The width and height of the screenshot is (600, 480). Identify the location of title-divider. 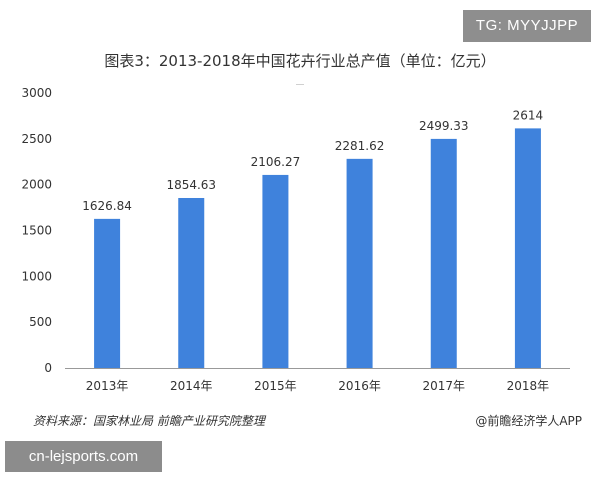
(300, 84).